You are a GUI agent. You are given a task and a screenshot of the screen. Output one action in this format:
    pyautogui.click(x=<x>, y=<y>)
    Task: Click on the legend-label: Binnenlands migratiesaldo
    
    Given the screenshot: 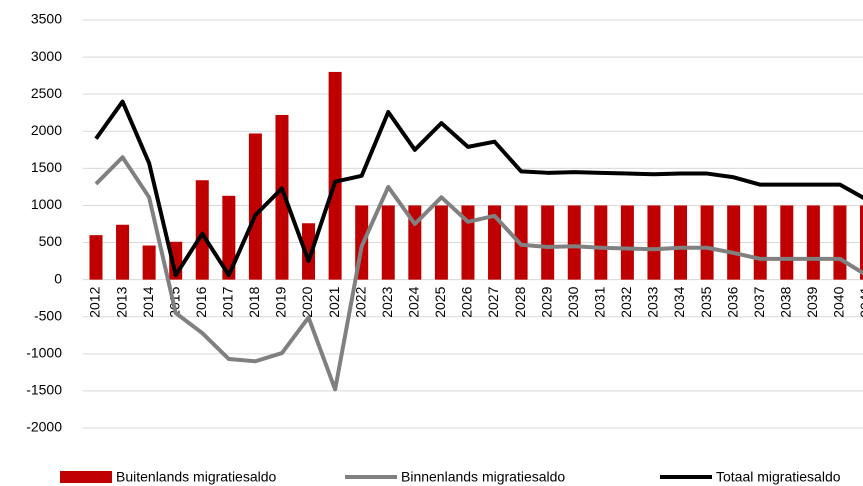 What is the action you would take?
    pyautogui.click(x=483, y=477)
    